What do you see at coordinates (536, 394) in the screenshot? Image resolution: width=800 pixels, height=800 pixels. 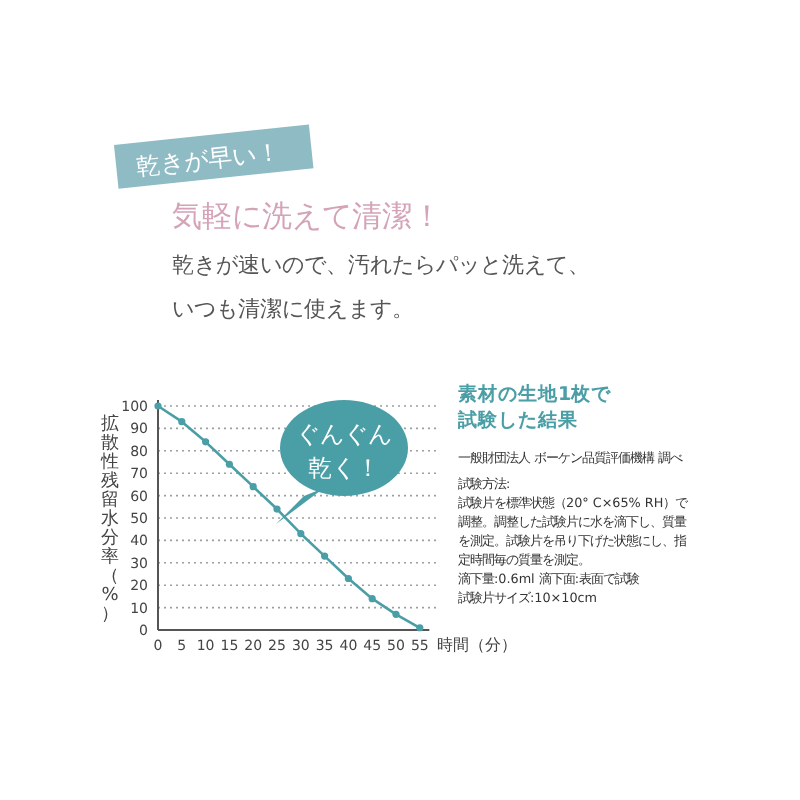 I see `text: 素材の生地1枚で` at bounding box center [536, 394].